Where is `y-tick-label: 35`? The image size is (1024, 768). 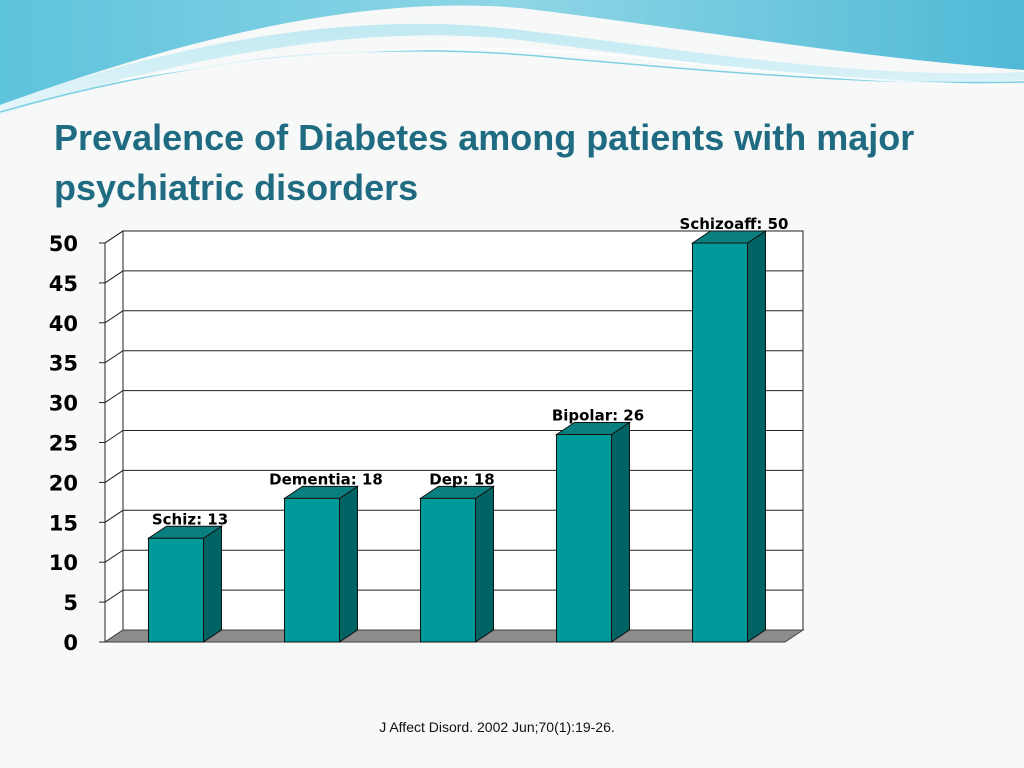 y-tick-label: 35 is located at coordinates (63, 364).